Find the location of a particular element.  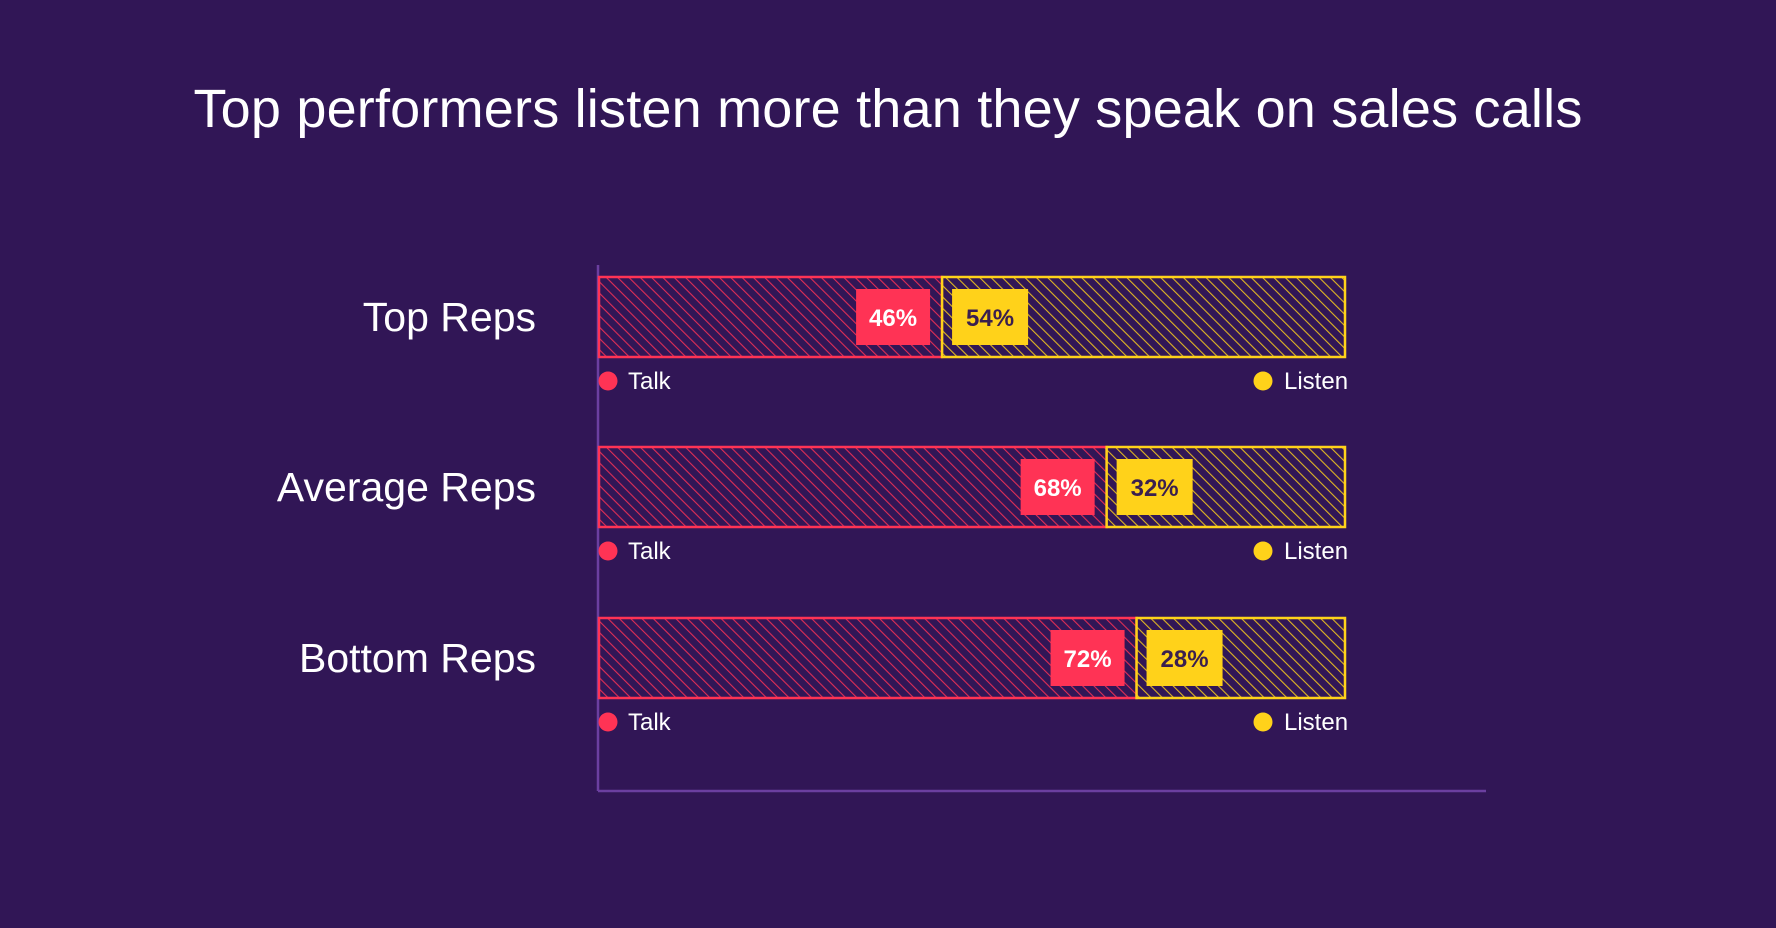

legend-dot-listen-bottom-reps is located at coordinates (1263, 722).